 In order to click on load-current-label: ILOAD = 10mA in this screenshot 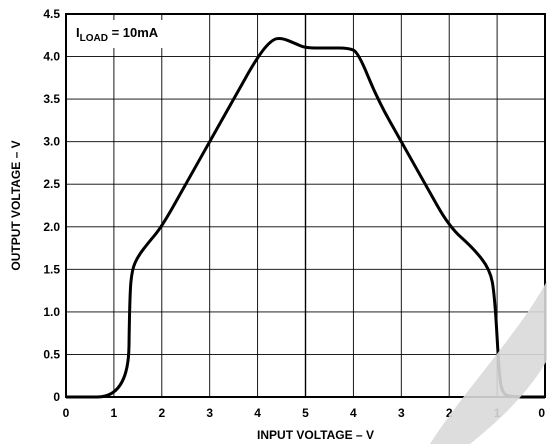, I will do `click(117, 34)`.